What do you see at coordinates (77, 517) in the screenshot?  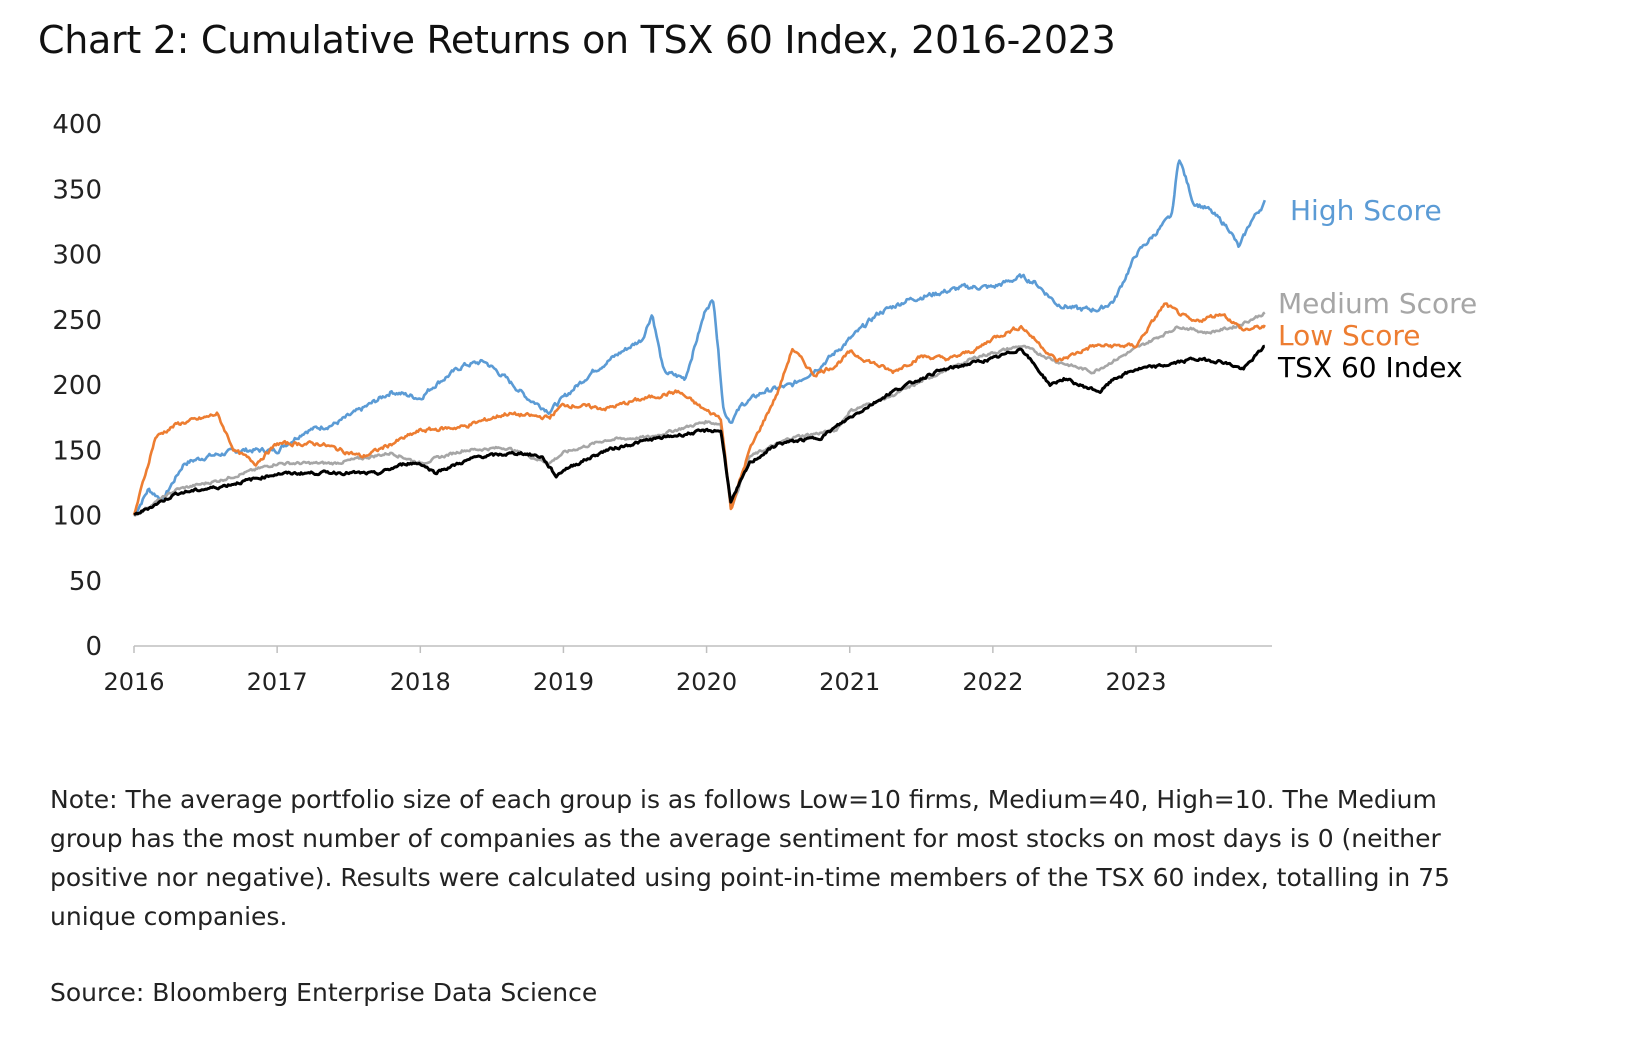 I see `y-tick-label: 100` at bounding box center [77, 517].